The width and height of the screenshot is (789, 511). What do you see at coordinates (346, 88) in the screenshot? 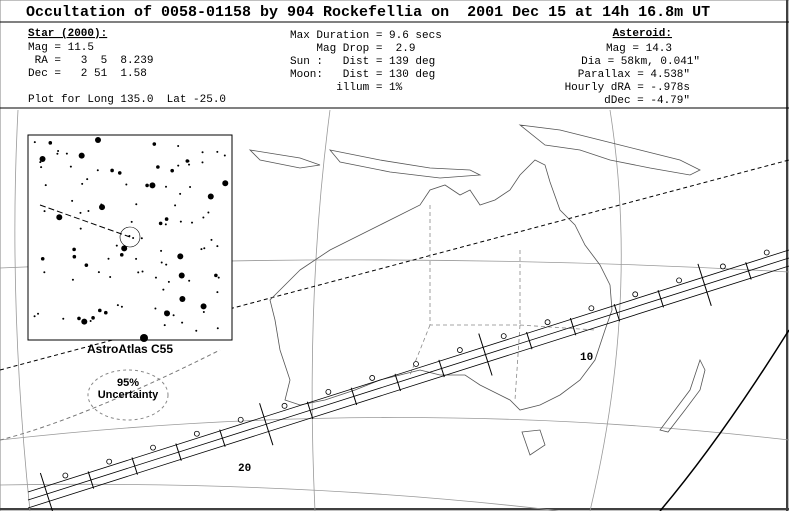
I see `event-line: illum = 1%` at bounding box center [346, 88].